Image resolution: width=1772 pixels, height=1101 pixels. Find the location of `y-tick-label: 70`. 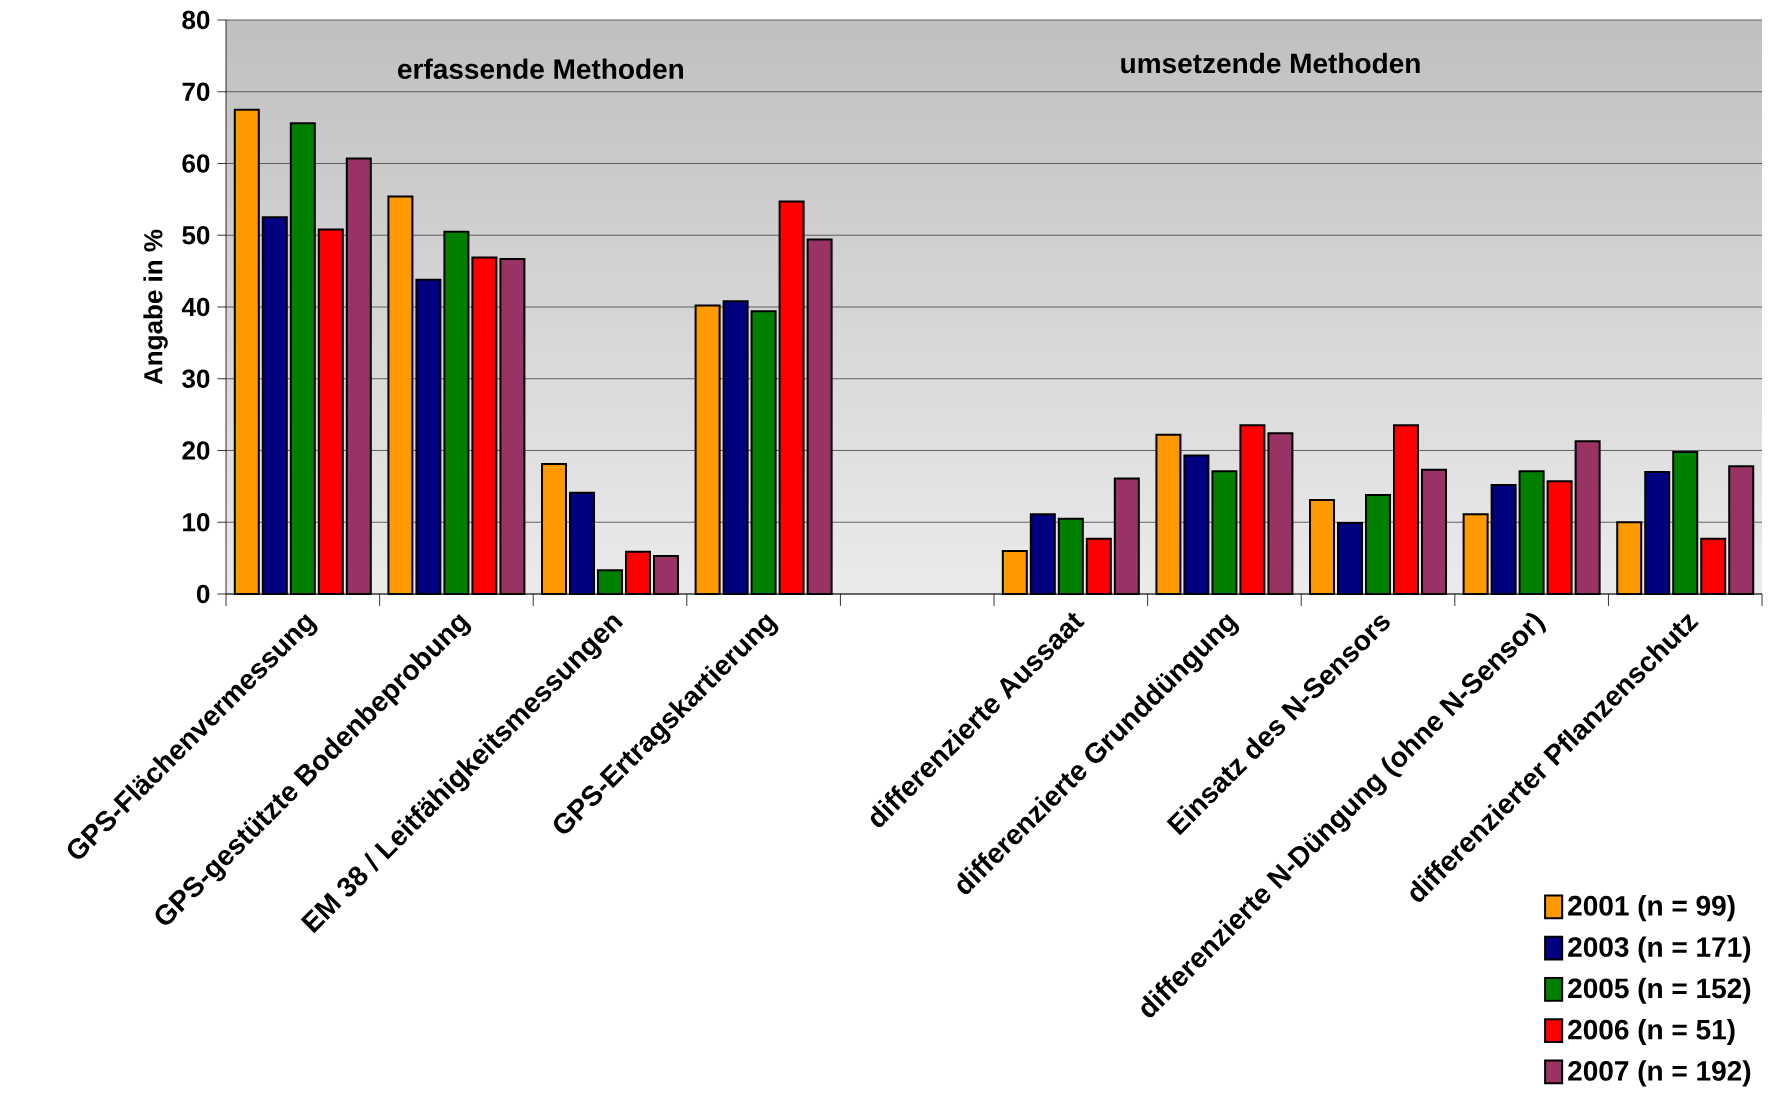

y-tick-label: 70 is located at coordinates (196, 91).